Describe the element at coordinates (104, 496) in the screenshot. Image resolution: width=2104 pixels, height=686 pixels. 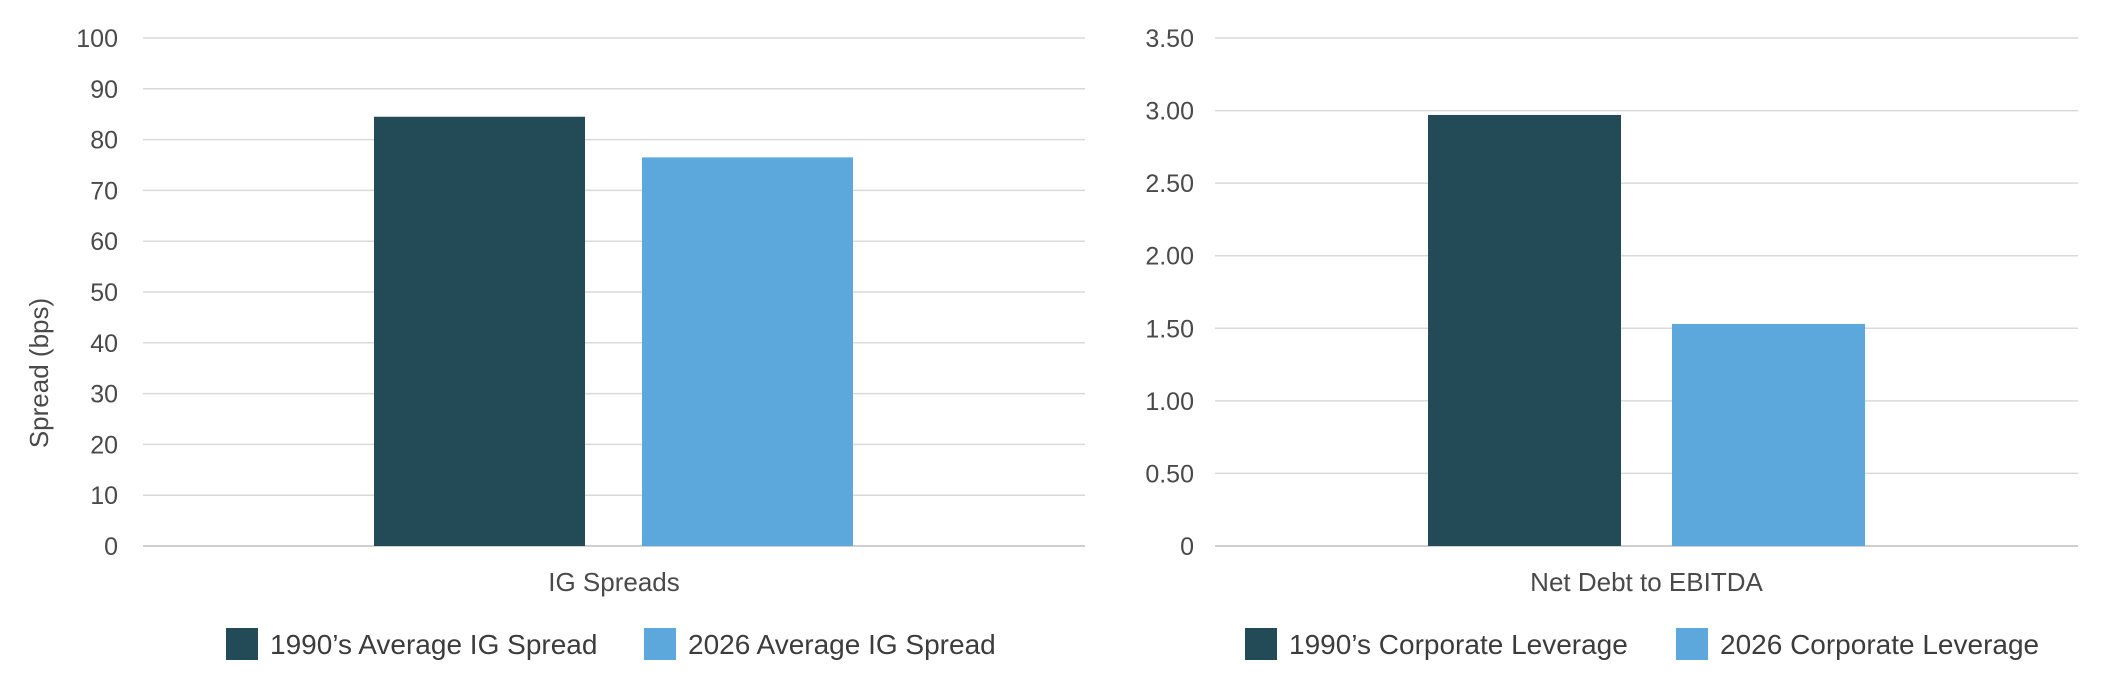
I see `y-tick-label: 10` at that location.